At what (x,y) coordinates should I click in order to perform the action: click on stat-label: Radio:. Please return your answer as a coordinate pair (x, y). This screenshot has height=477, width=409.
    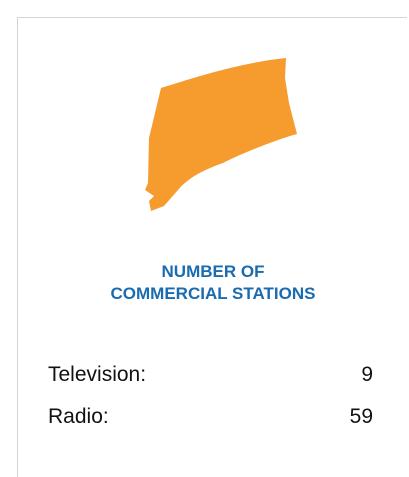
    Looking at the image, I should click on (78, 416).